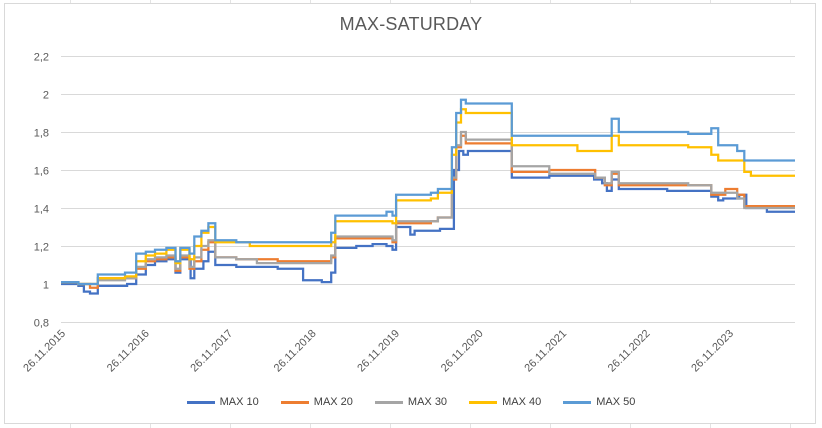  What do you see at coordinates (46, 286) in the screenshot?
I see `y-tick-label: 1` at bounding box center [46, 286].